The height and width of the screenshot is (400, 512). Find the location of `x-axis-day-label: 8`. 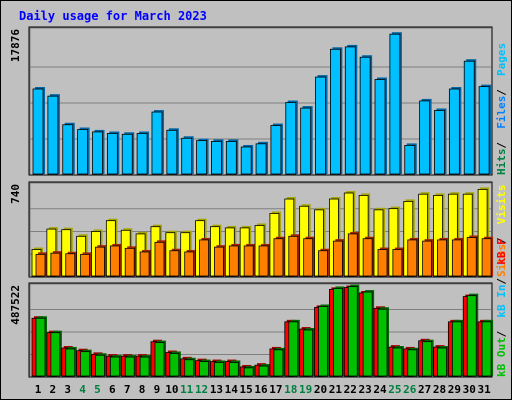

x-axis-day-label: 8 is located at coordinates (142, 389).